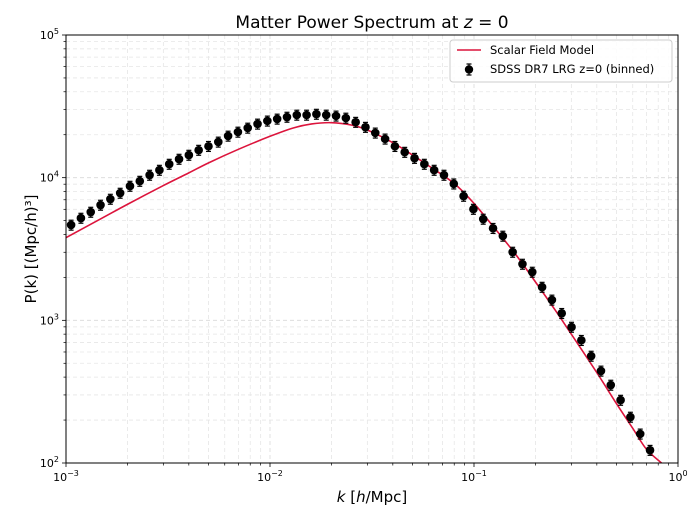  Describe the element at coordinates (49, 34) in the screenshot. I see `y-tick-label: 10⁵` at that location.